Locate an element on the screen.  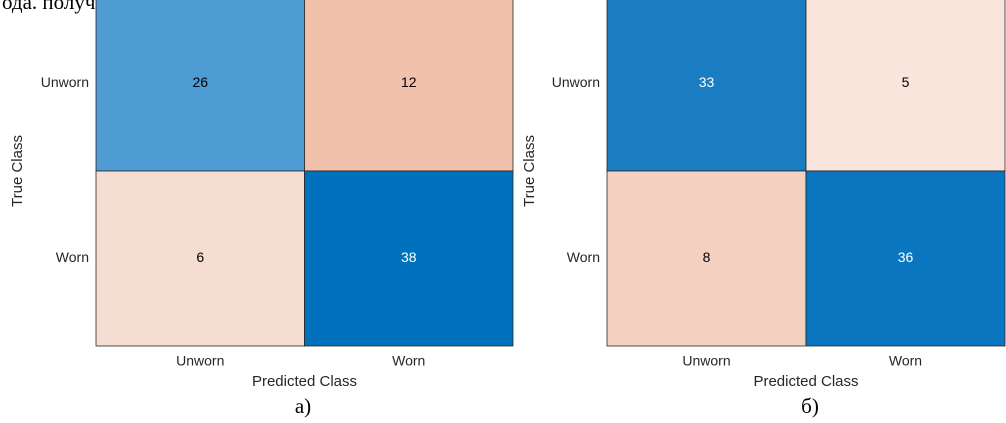
cell-label: 6 is located at coordinates (200, 257).